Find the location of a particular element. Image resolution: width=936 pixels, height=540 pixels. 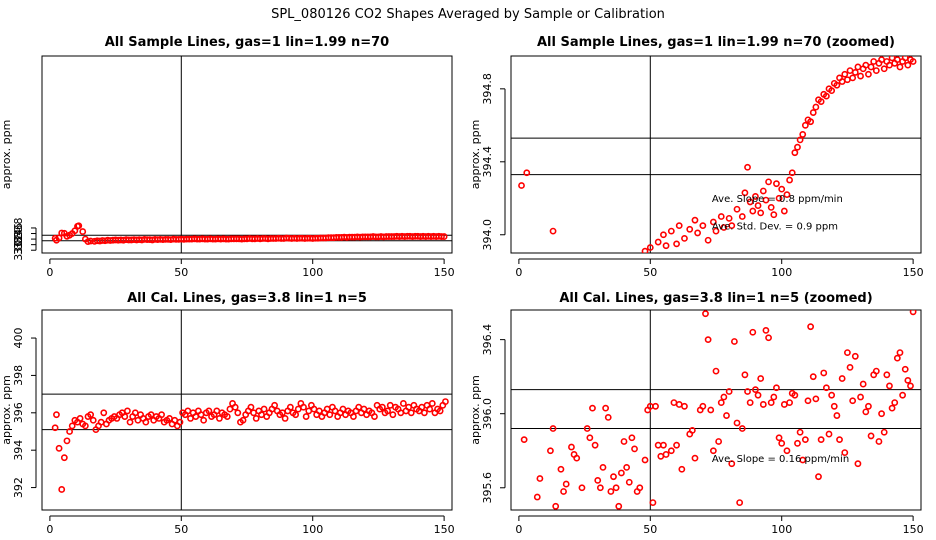

y-tick-label: 394 is located at coordinates (18, 450).